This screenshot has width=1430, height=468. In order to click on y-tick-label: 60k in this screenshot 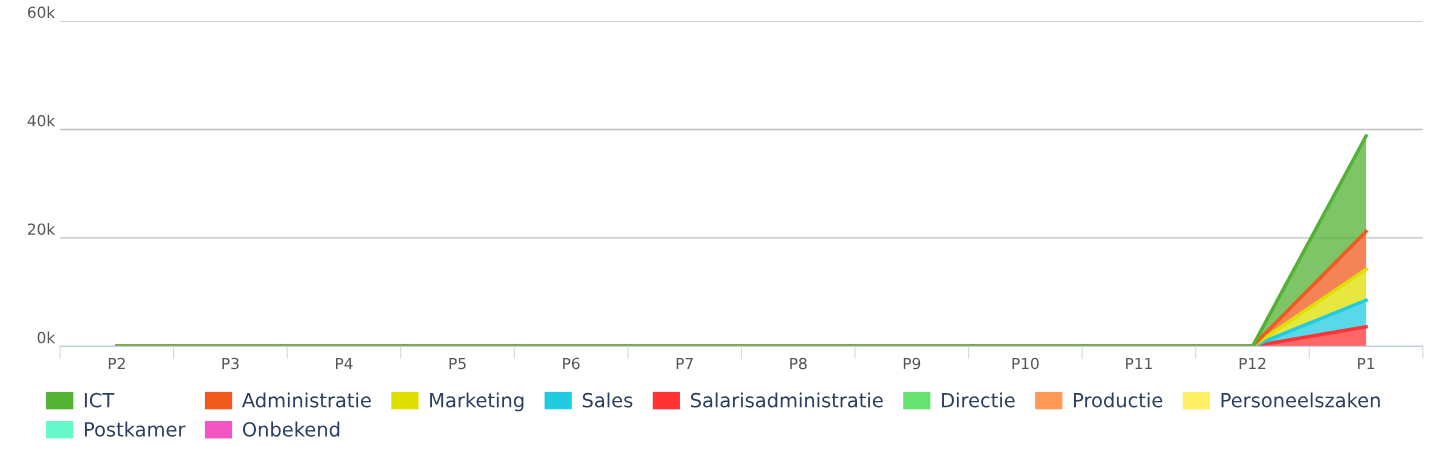, I will do `click(41, 12)`.